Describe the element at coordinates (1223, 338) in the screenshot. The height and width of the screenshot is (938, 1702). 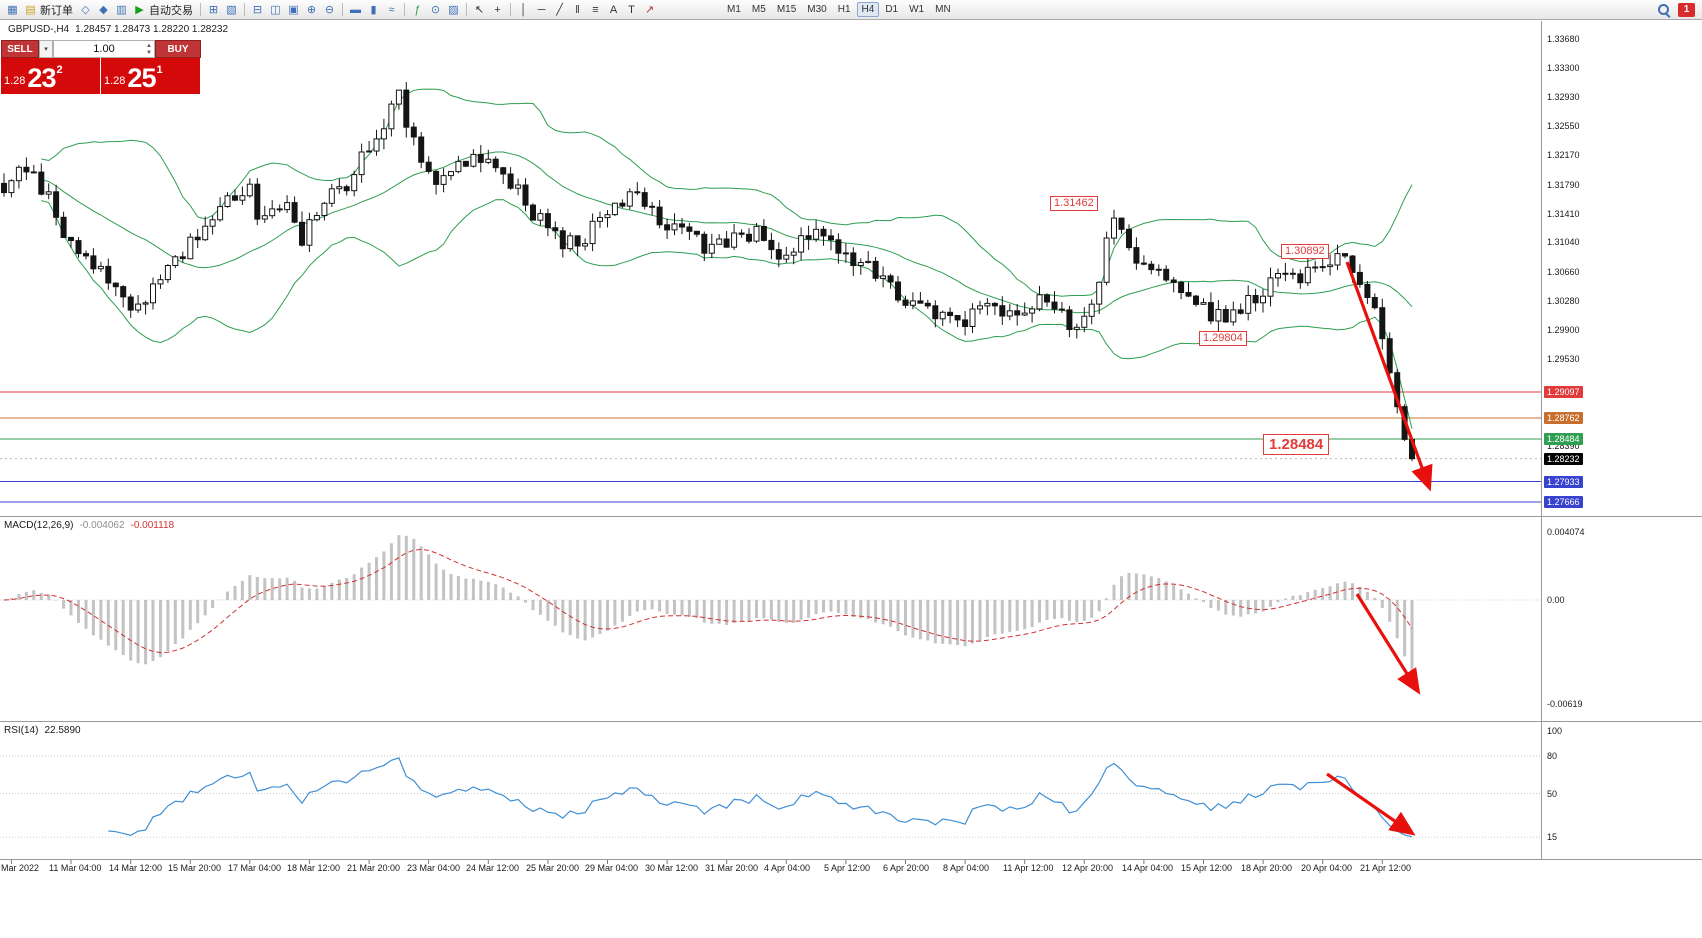
I see `price-callout: 1.29804` at that location.